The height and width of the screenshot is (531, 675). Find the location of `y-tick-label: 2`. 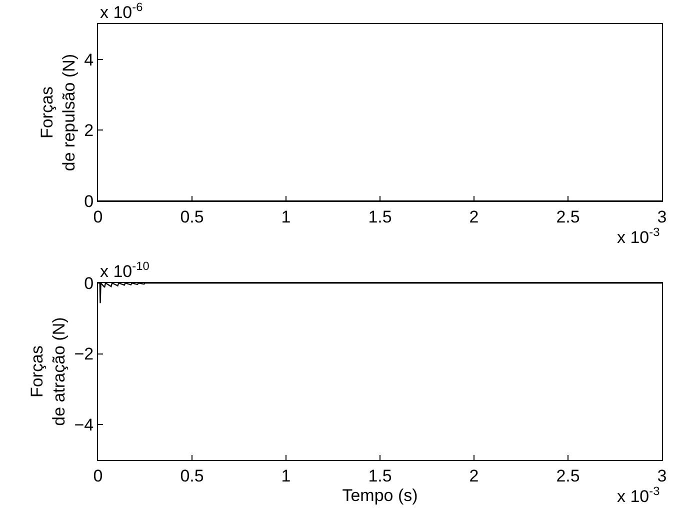

y-tick-label: 2 is located at coordinates (89, 130).